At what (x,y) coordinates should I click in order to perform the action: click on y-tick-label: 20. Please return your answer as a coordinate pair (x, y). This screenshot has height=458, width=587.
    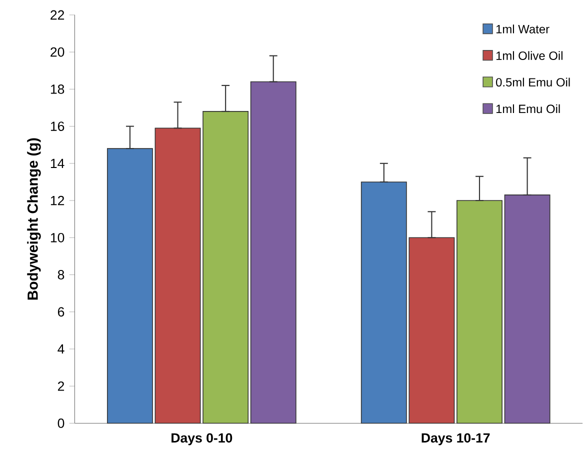
    Looking at the image, I should click on (57, 52).